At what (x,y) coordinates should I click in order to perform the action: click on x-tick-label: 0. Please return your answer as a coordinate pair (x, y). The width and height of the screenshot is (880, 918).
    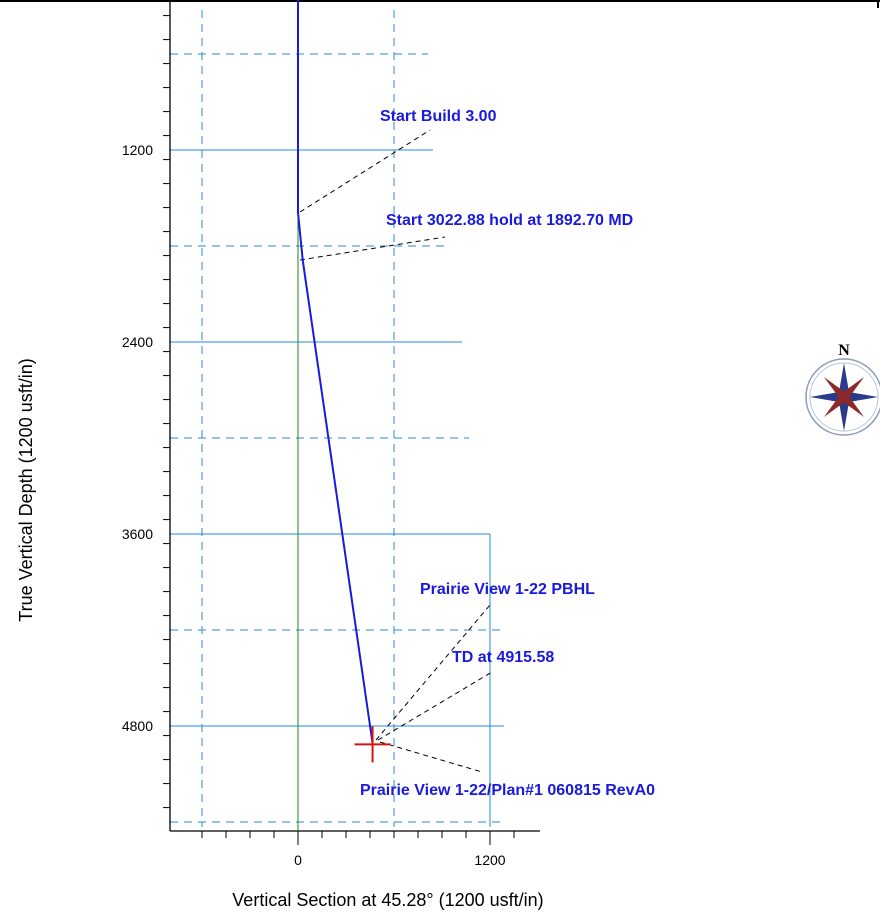
    Looking at the image, I should click on (298, 860).